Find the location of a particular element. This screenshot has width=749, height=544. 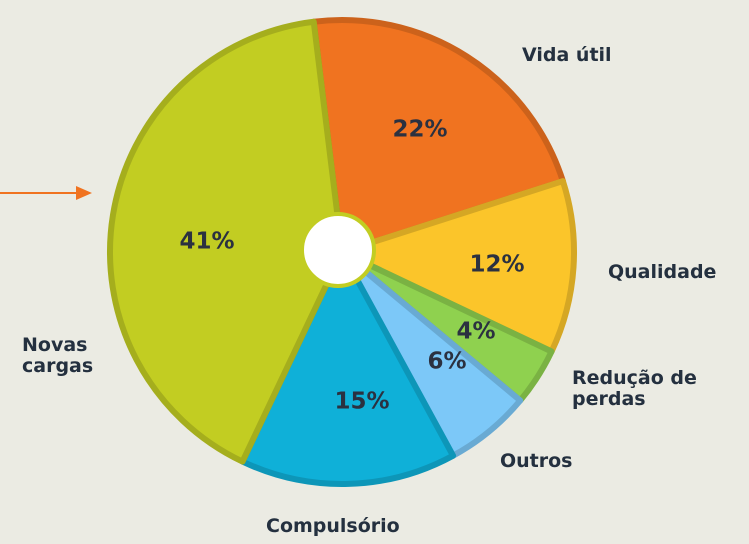

percent-label: 4% is located at coordinates (475, 332).